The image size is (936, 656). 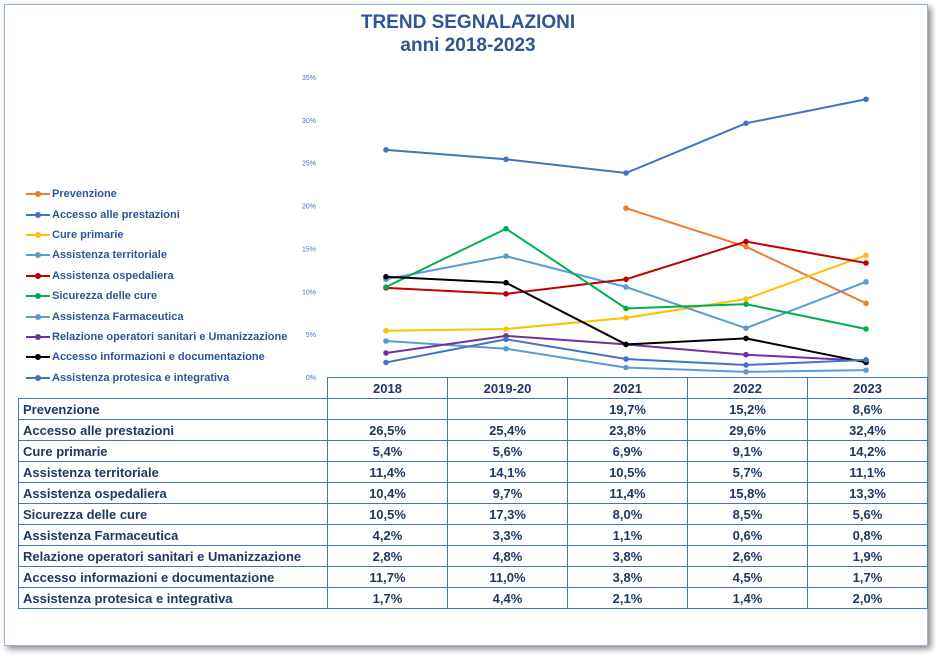 I want to click on data-label: 1,9%, so click(x=867, y=556).